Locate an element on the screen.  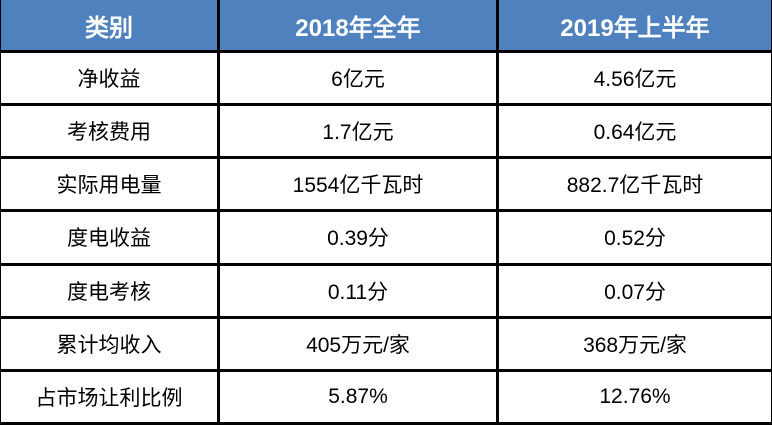
table-row-assessment-fee: 考核费用 1.7亿元 0.64亿元 is located at coordinates (386, 131).